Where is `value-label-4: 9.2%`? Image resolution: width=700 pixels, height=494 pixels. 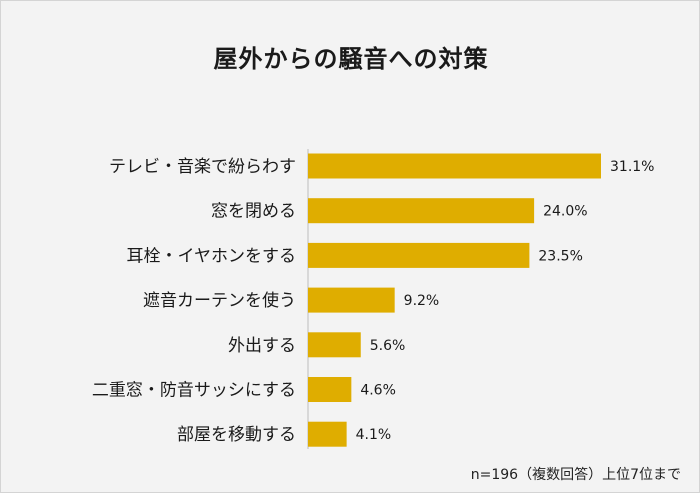 value-label-4: 9.2% is located at coordinates (422, 301).